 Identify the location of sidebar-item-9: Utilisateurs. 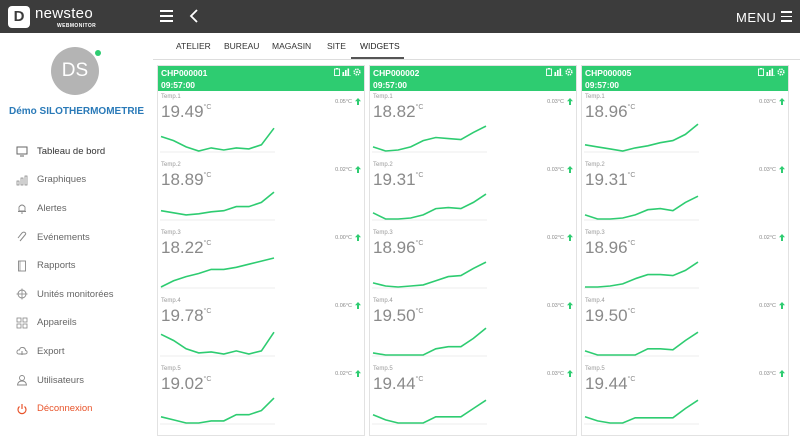
(76, 380).